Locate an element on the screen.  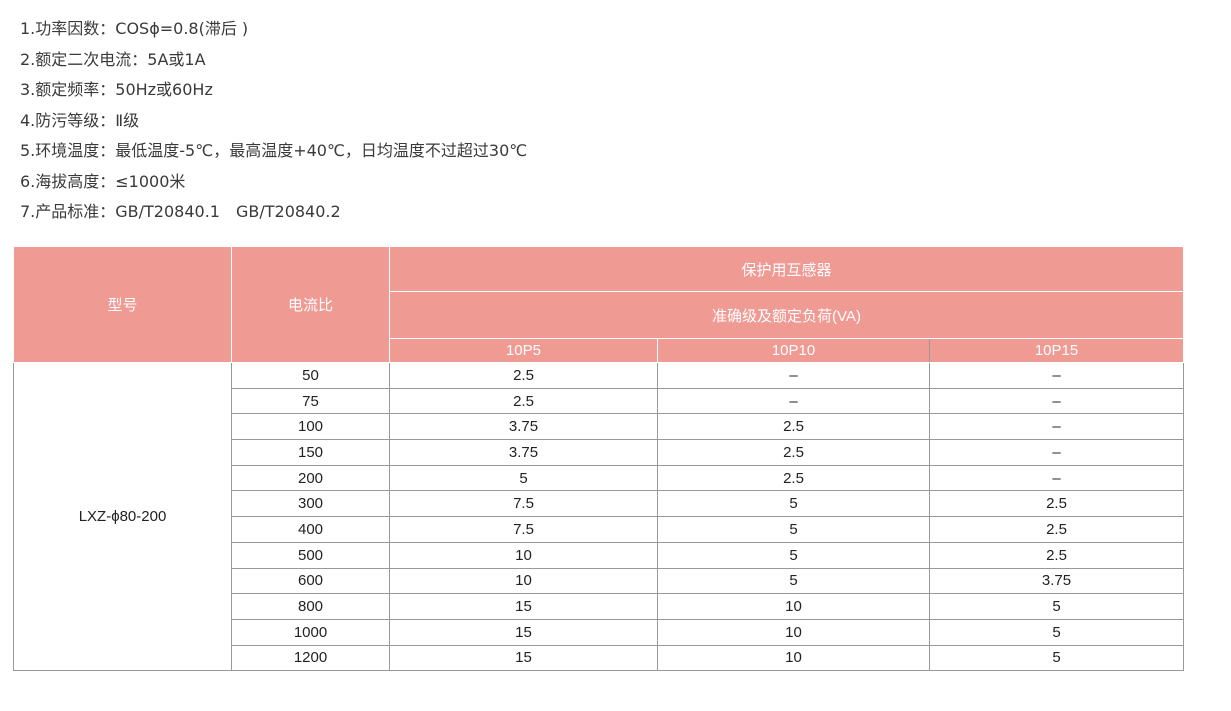
table-row: 100 3.75 2.5– is located at coordinates (599, 427).